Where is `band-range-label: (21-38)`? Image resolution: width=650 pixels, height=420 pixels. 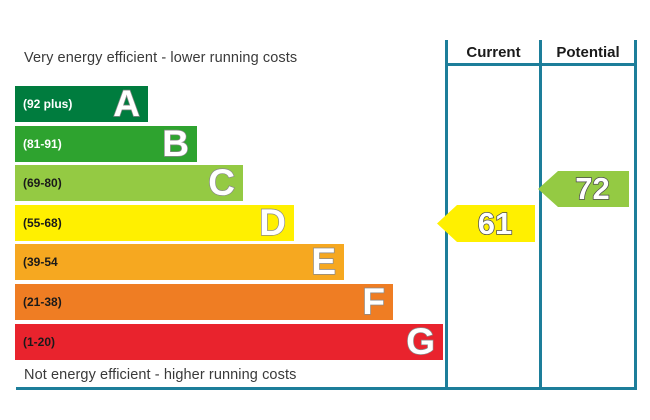 band-range-label: (21-38) is located at coordinates (42, 301).